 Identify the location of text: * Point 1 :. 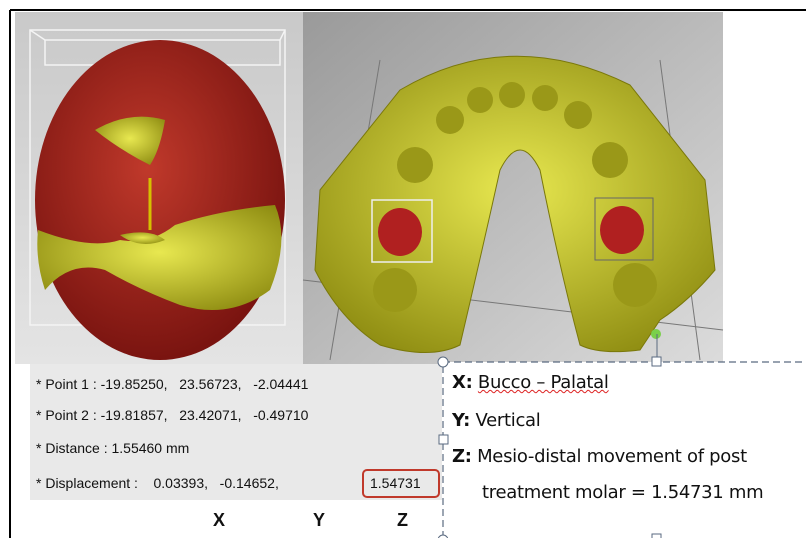
(66, 384).